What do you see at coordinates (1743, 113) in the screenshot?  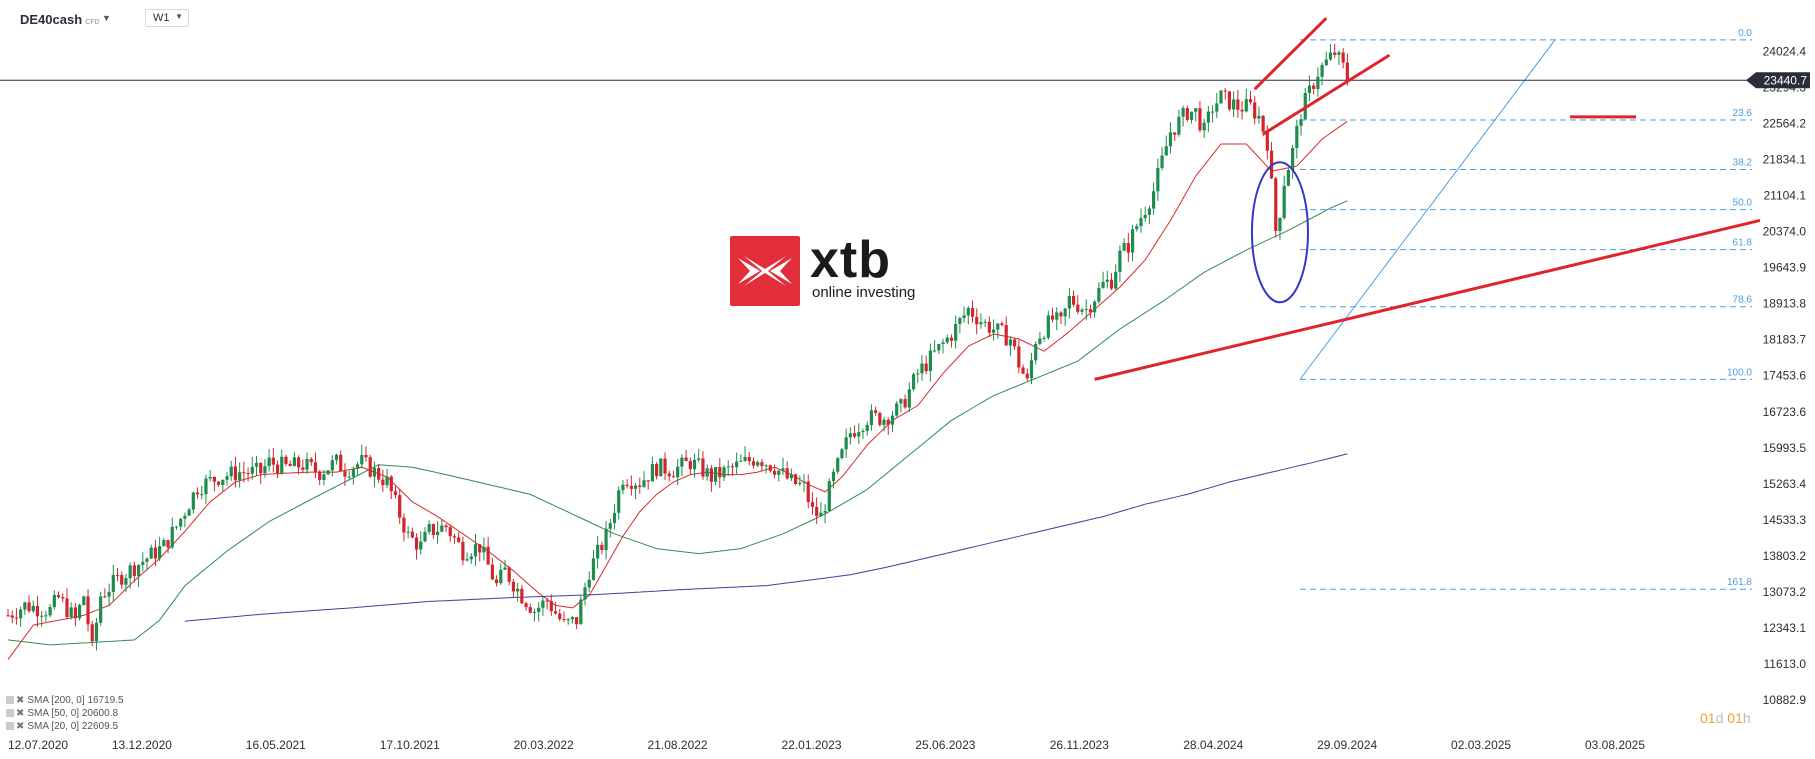 I see `fib-level-label: 23.6` at bounding box center [1743, 113].